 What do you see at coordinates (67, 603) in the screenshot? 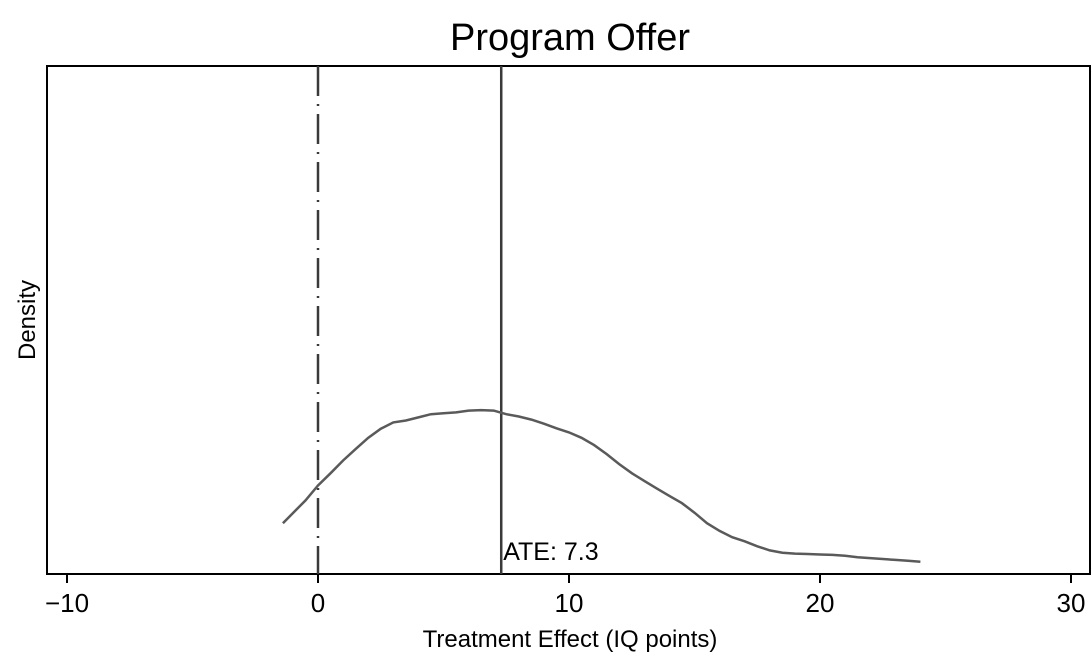
I see `x-tick-label: −10` at bounding box center [67, 603].